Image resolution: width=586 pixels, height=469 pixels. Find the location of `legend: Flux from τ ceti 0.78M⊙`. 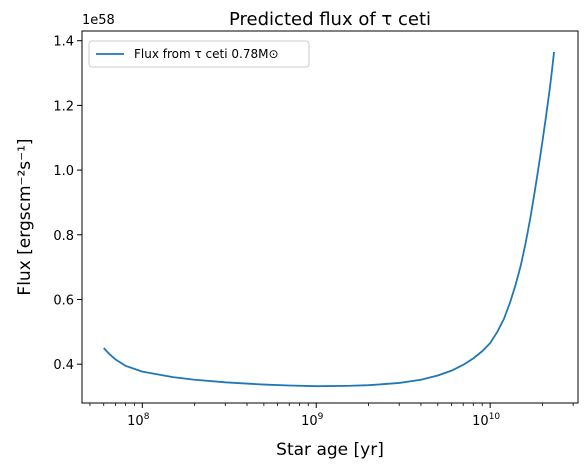

legend: Flux from τ ceti 0.78M⊙ is located at coordinates (199, 54).